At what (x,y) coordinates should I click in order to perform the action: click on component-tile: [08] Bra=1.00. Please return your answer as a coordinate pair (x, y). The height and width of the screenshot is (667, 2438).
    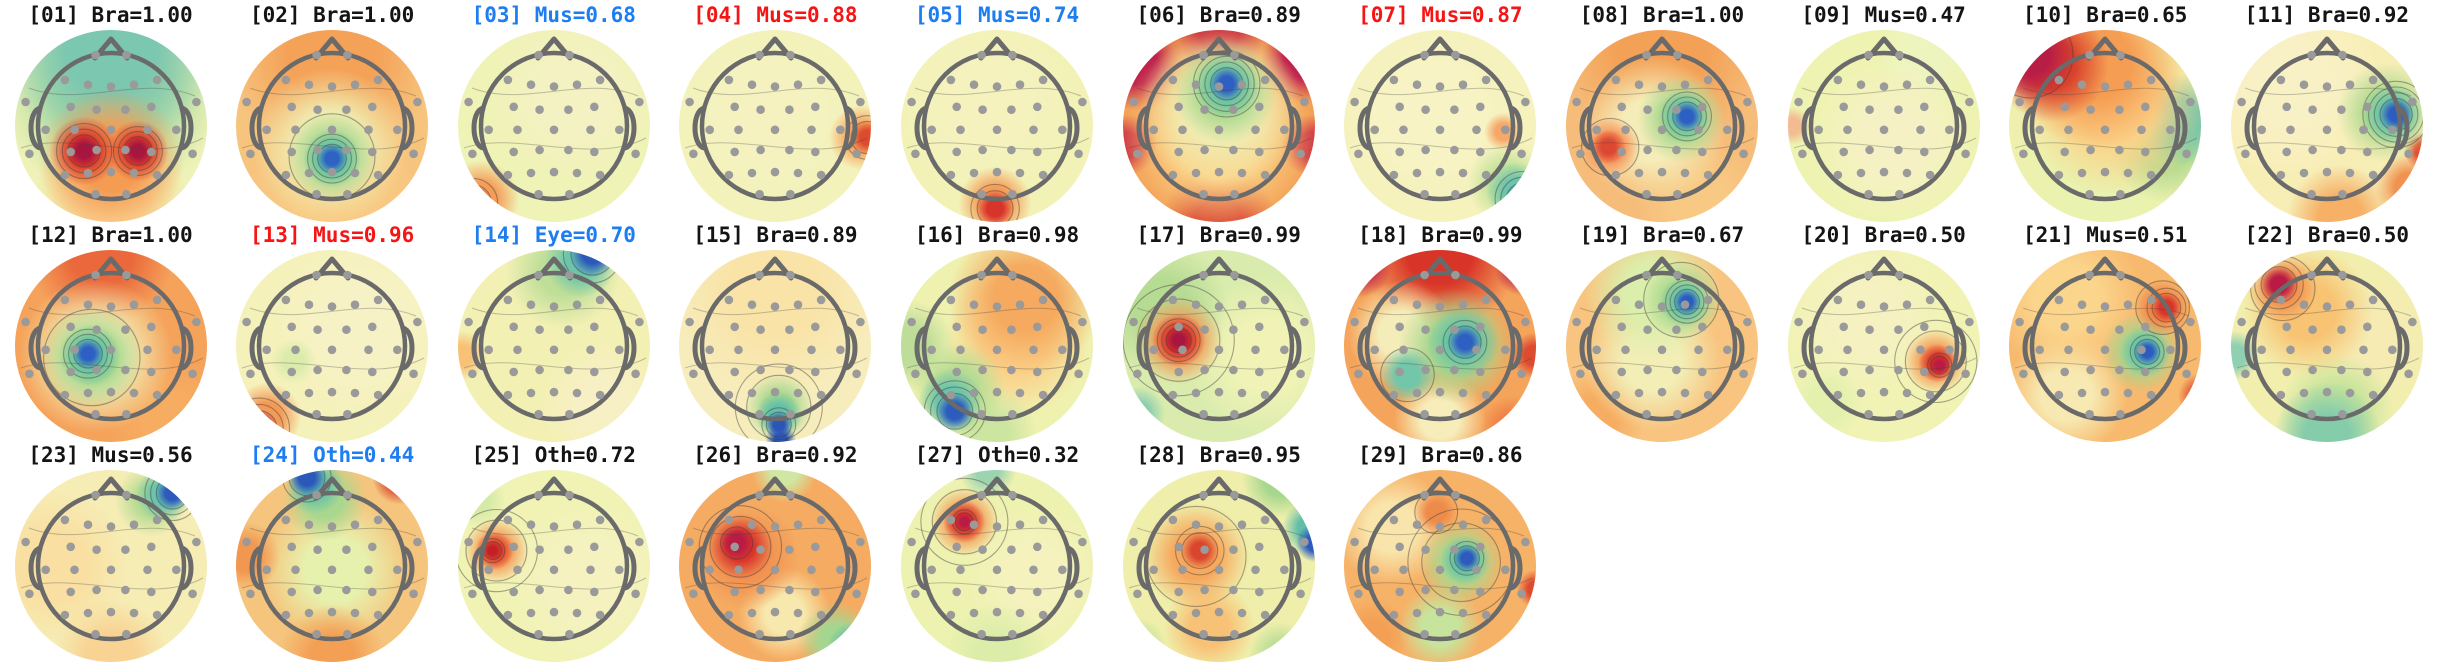
    Looking at the image, I should click on (1661, 112).